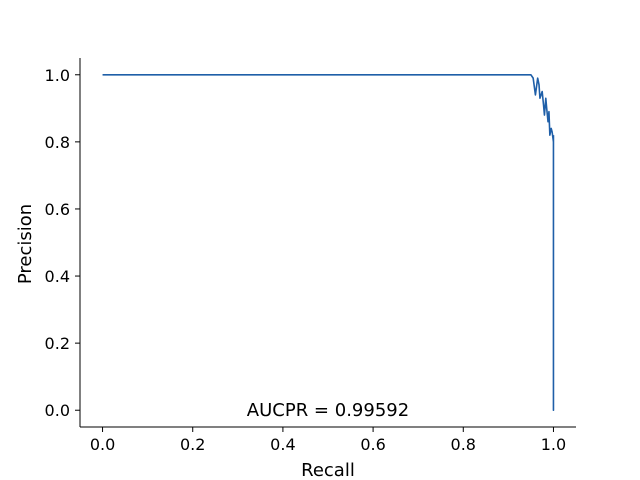 The width and height of the screenshot is (640, 480). Describe the element at coordinates (25, 244) in the screenshot. I see `y-axis-label: Precision` at that location.